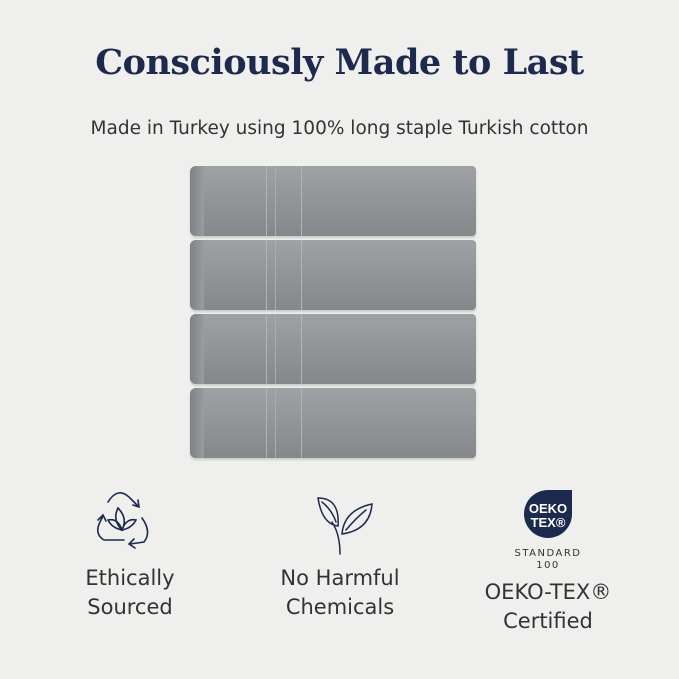 The width and height of the screenshot is (679, 679). What do you see at coordinates (122, 520) in the screenshot?
I see `recycle-leaf-icon` at bounding box center [122, 520].